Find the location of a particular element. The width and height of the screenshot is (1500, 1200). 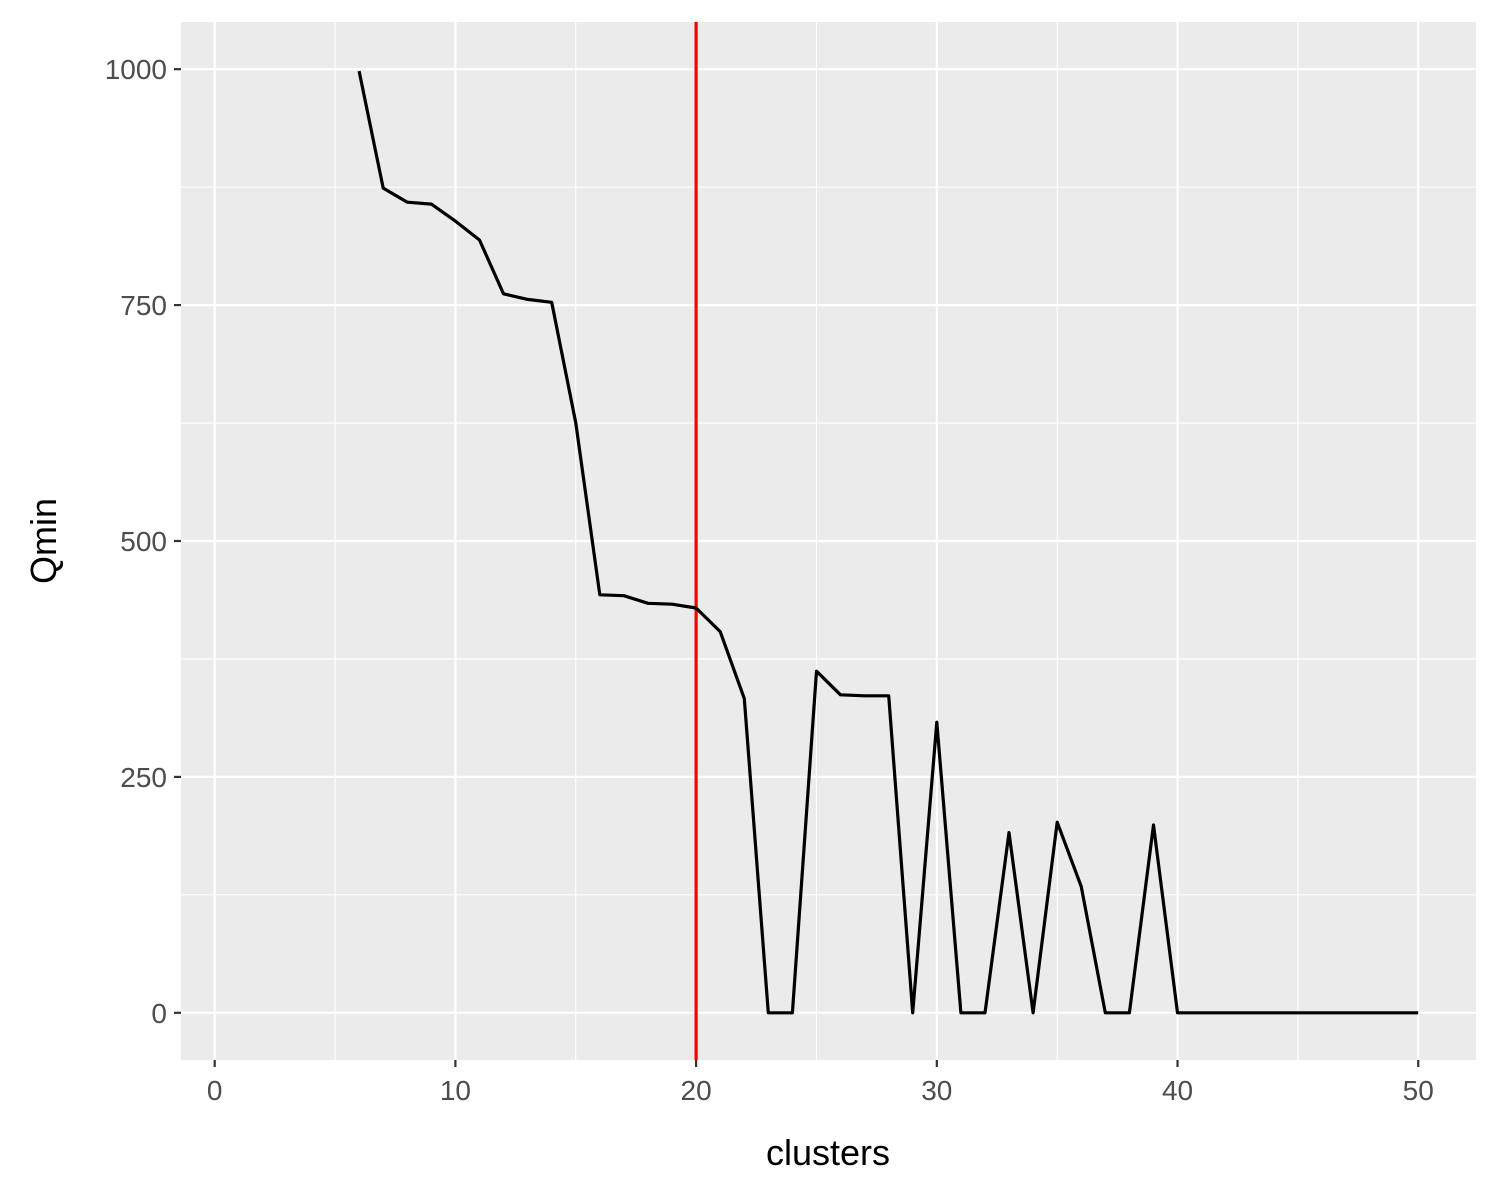

y-axis-ticks: 0 250 500 750 1000 is located at coordinates (143, 541).